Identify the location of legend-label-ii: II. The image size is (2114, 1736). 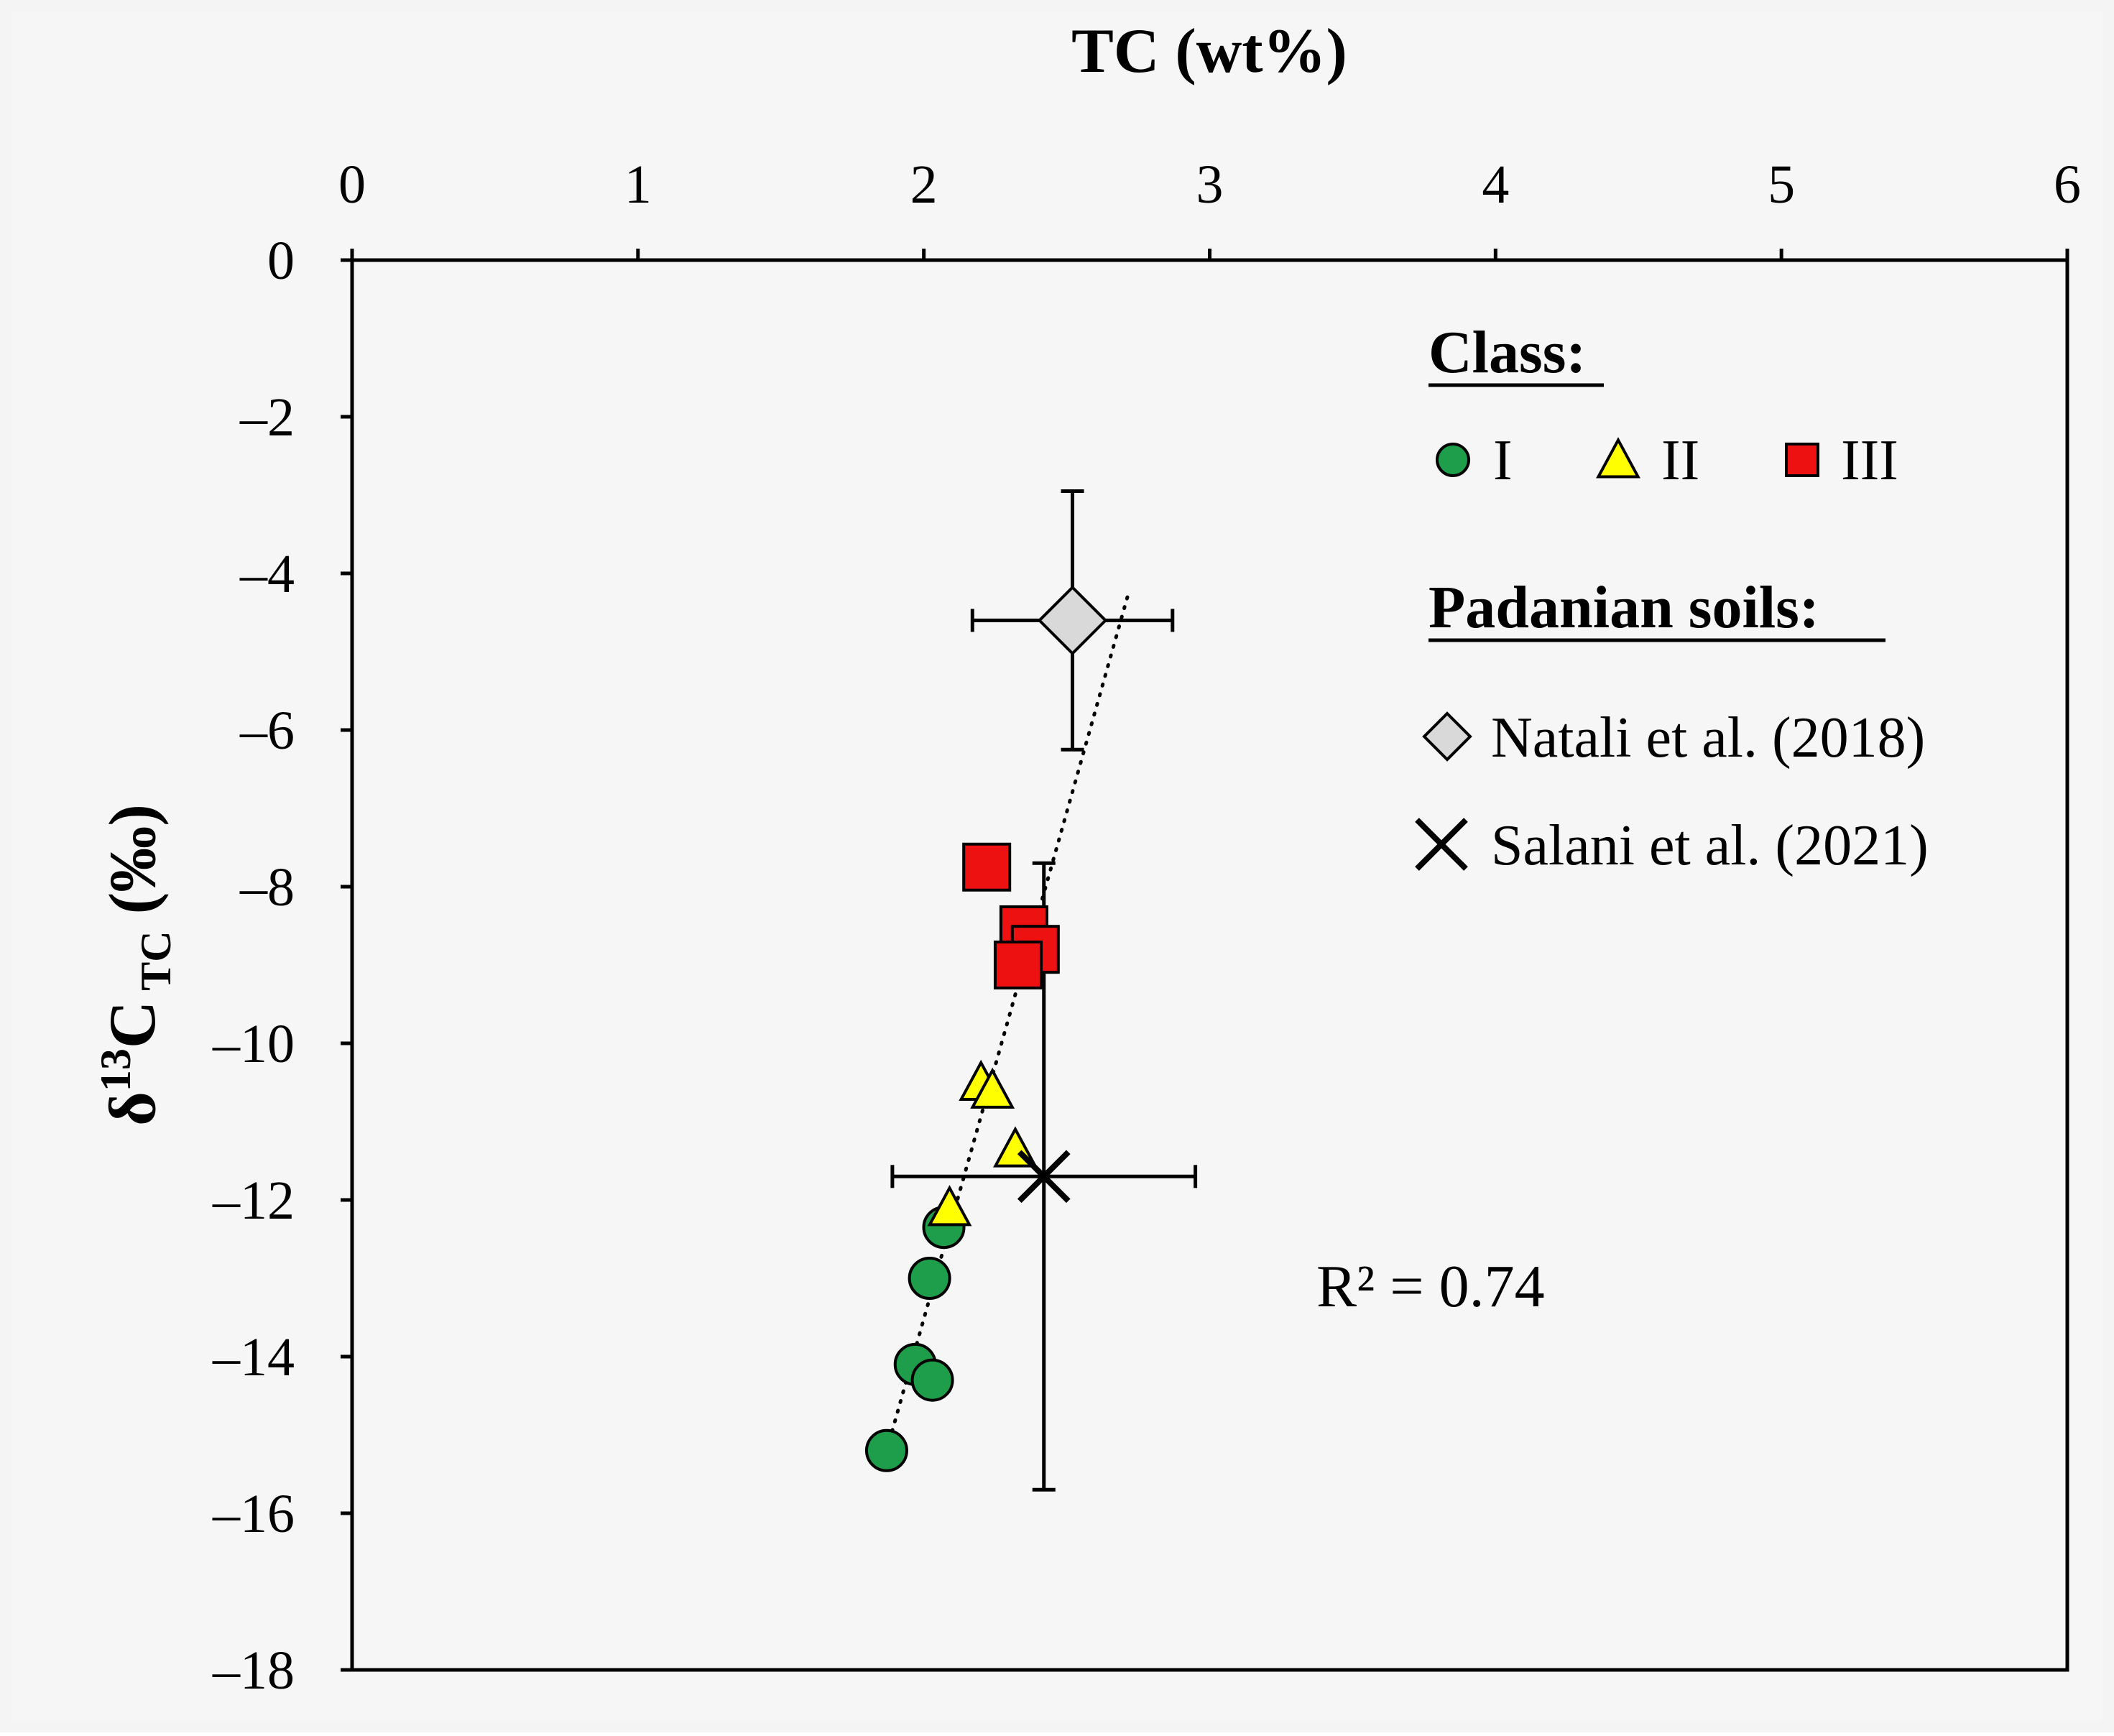
(1680, 460).